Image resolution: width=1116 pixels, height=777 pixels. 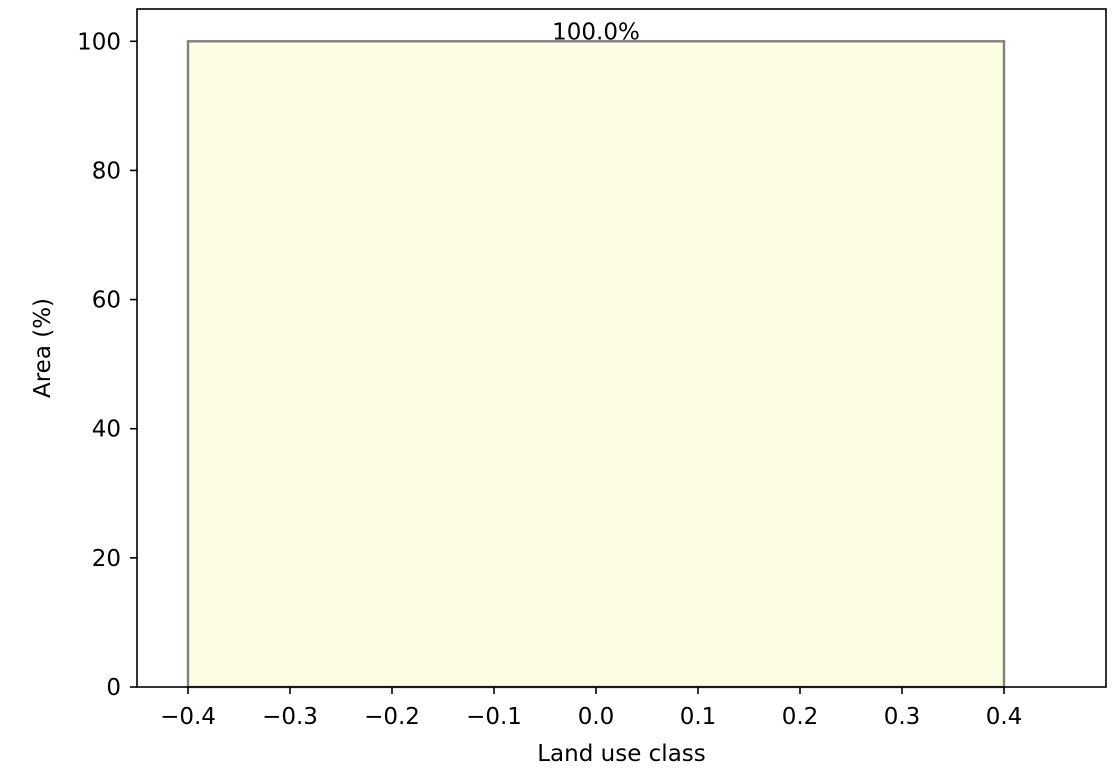 What do you see at coordinates (494, 717) in the screenshot?
I see `x-tick-label-3: −0.1` at bounding box center [494, 717].